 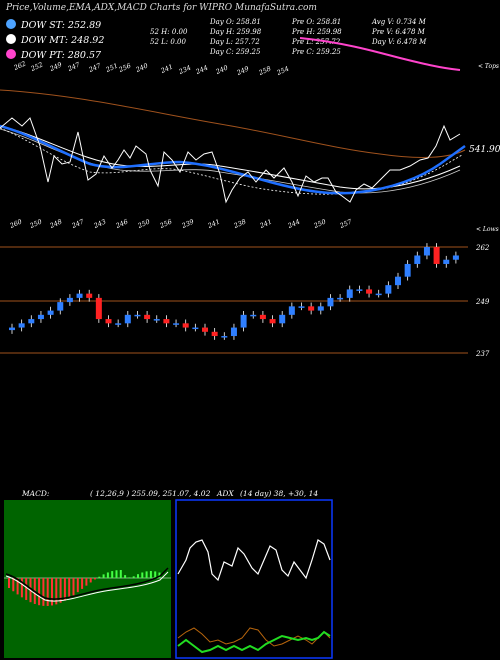 I want to click on dow-mt-label: DOW MT: 248.92, so click(x=63, y=40).